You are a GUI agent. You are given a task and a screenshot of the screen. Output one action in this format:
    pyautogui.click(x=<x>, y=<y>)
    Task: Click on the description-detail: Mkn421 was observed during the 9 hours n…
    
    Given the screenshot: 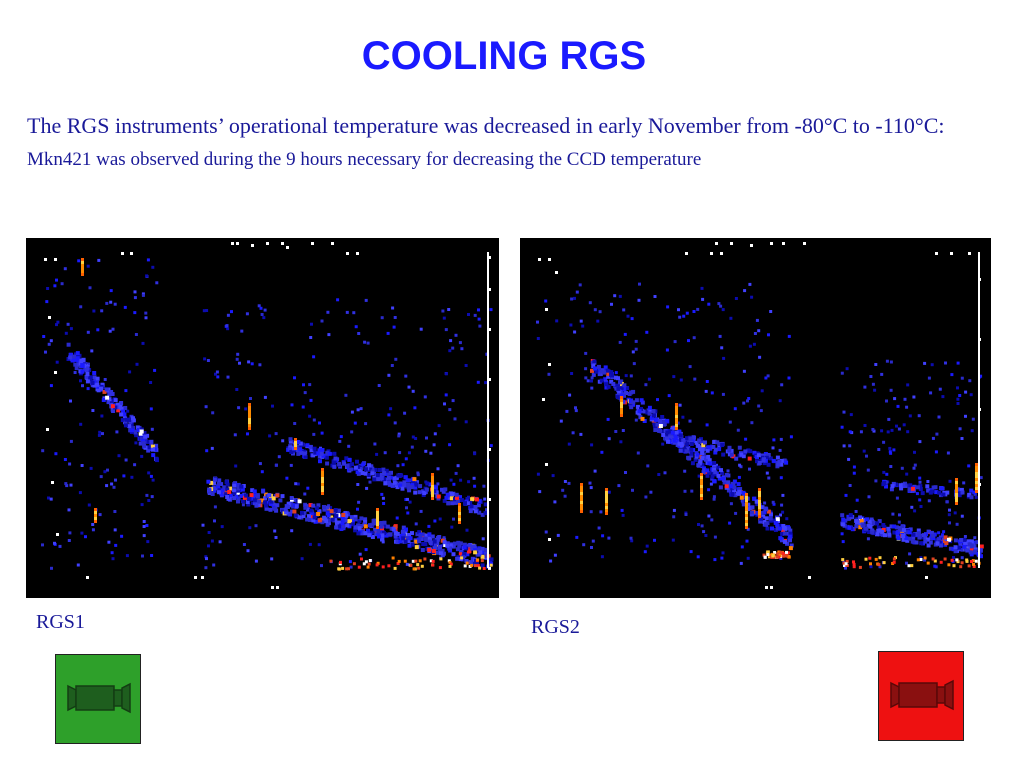 What is the action you would take?
    pyautogui.click(x=364, y=159)
    